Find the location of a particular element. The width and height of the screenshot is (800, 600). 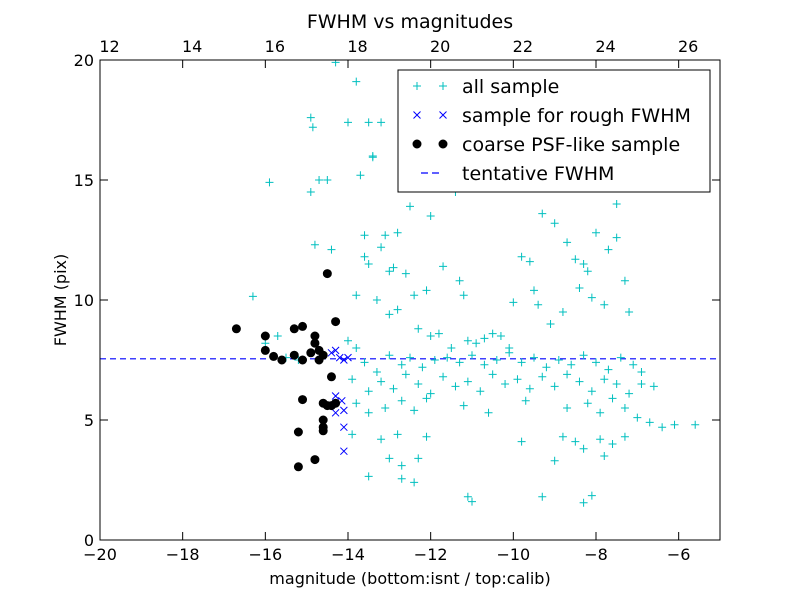

x-tick-label: −6 is located at coordinates (679, 554).